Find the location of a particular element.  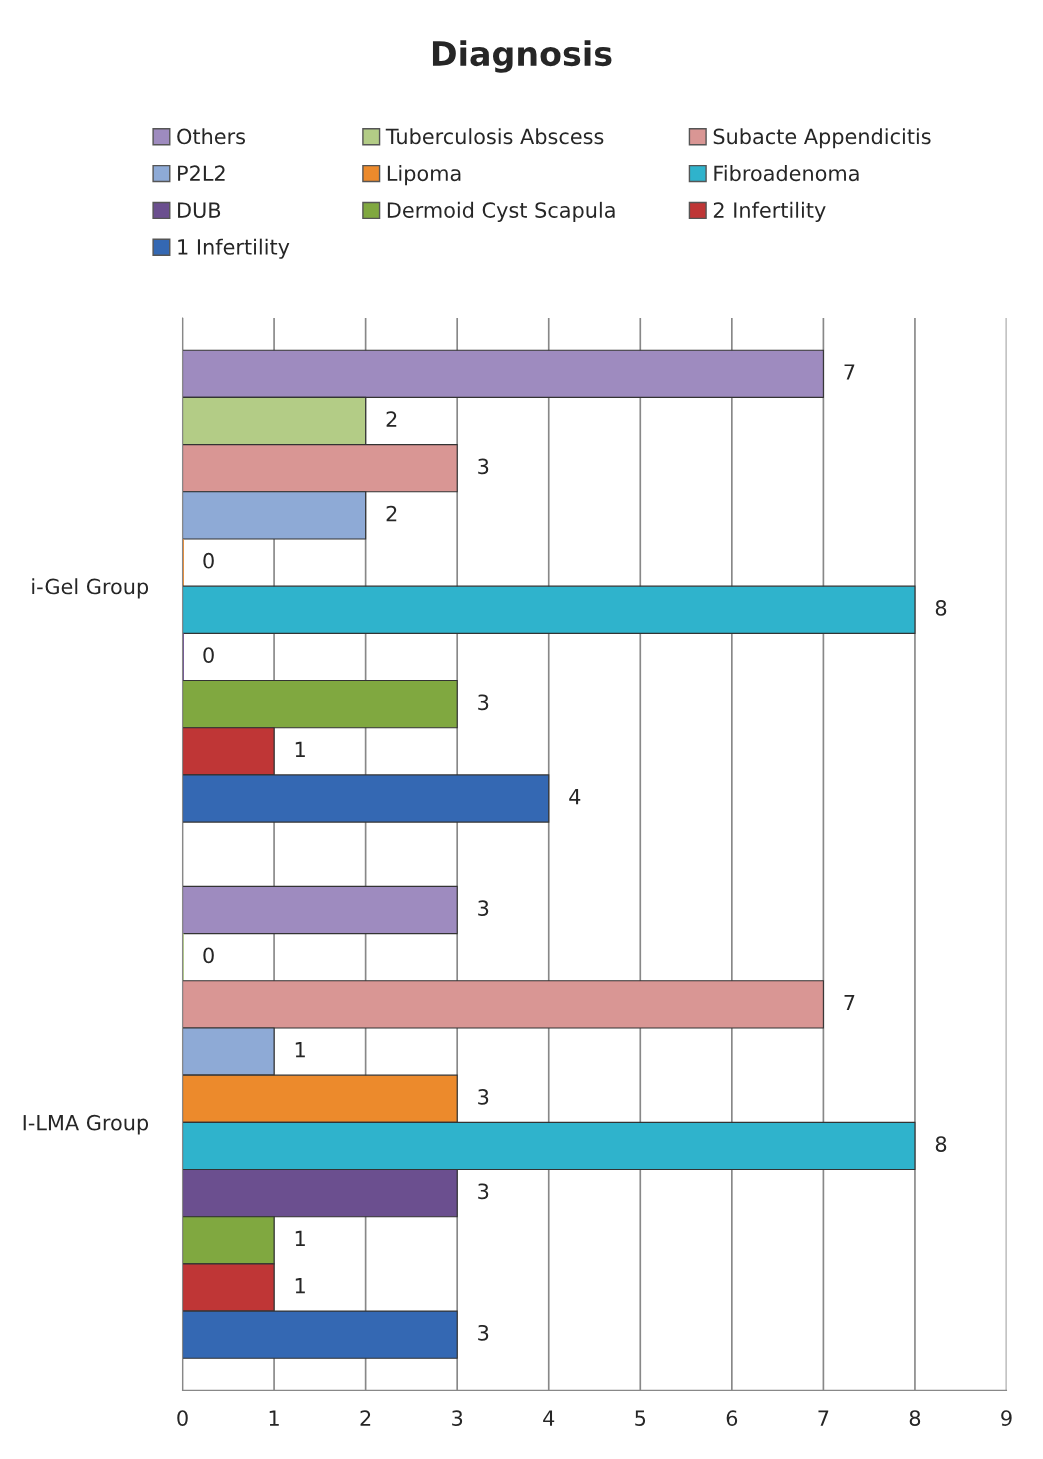

legend-label: 1 Infertility is located at coordinates (234, 248).